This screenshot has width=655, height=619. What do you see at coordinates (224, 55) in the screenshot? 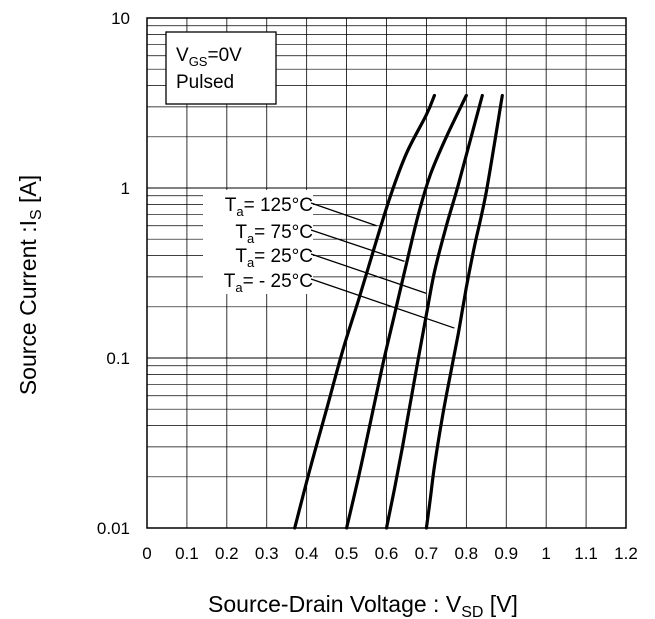
I see `condition-vgs-value: =0V` at bounding box center [224, 55].